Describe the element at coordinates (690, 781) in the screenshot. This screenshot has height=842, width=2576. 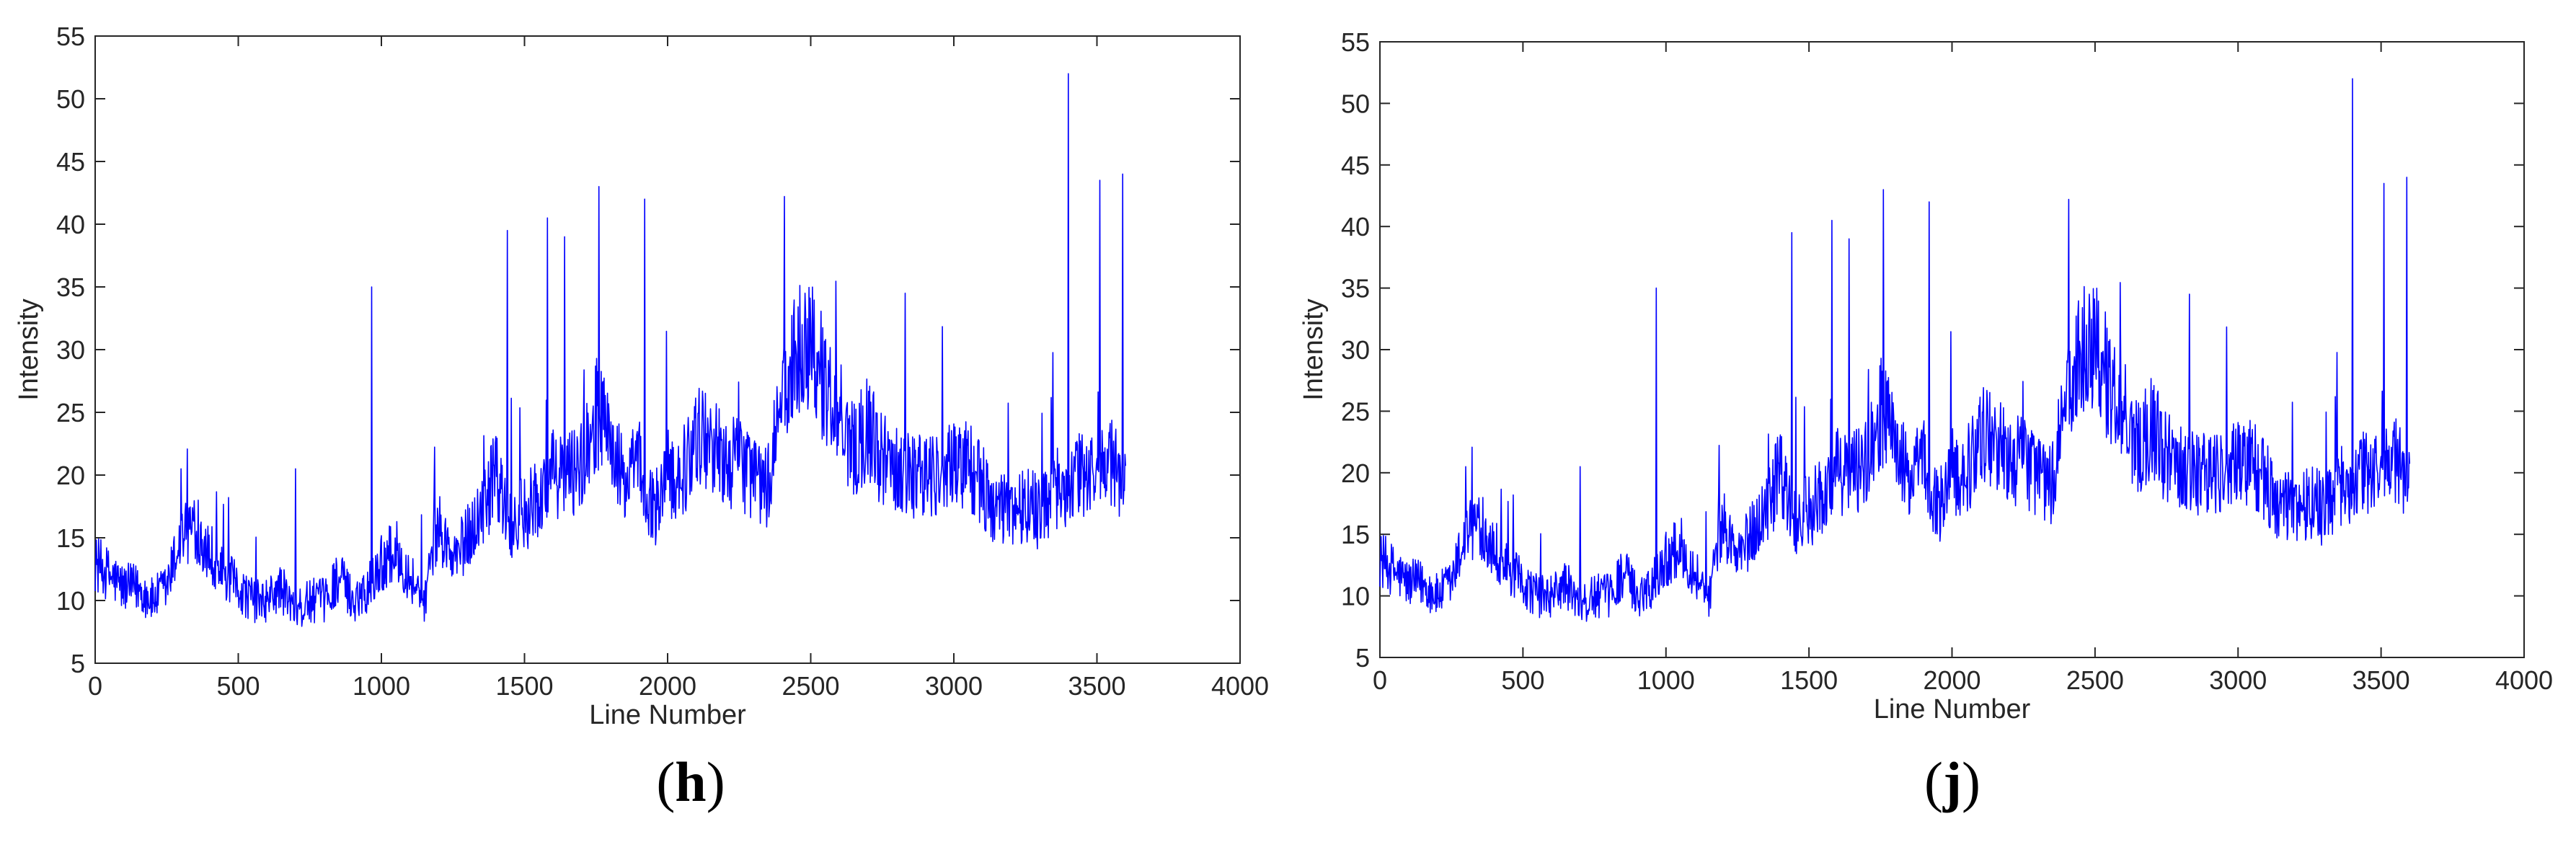
I see `panel-caption-h: (h)` at that location.